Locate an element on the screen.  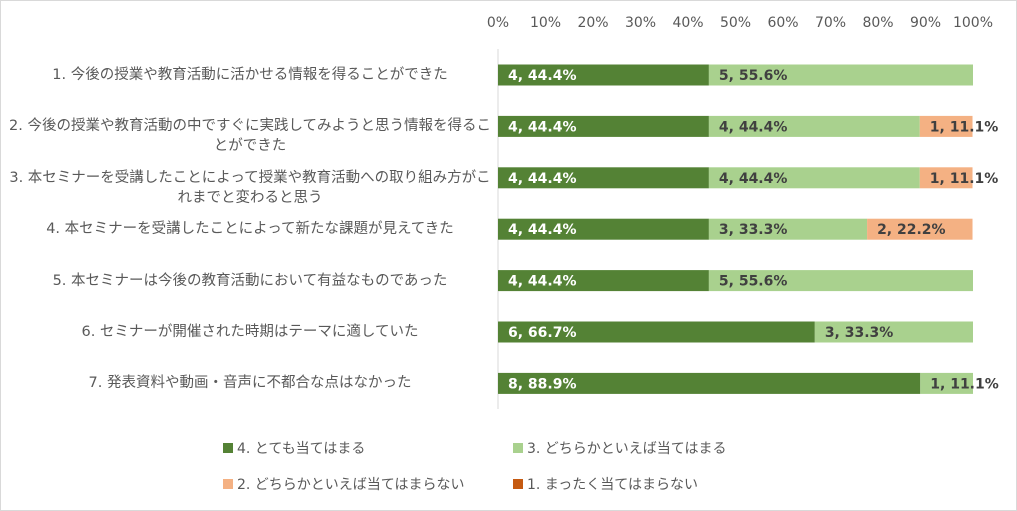
x-tick-label: 20% is located at coordinates (592, 23).